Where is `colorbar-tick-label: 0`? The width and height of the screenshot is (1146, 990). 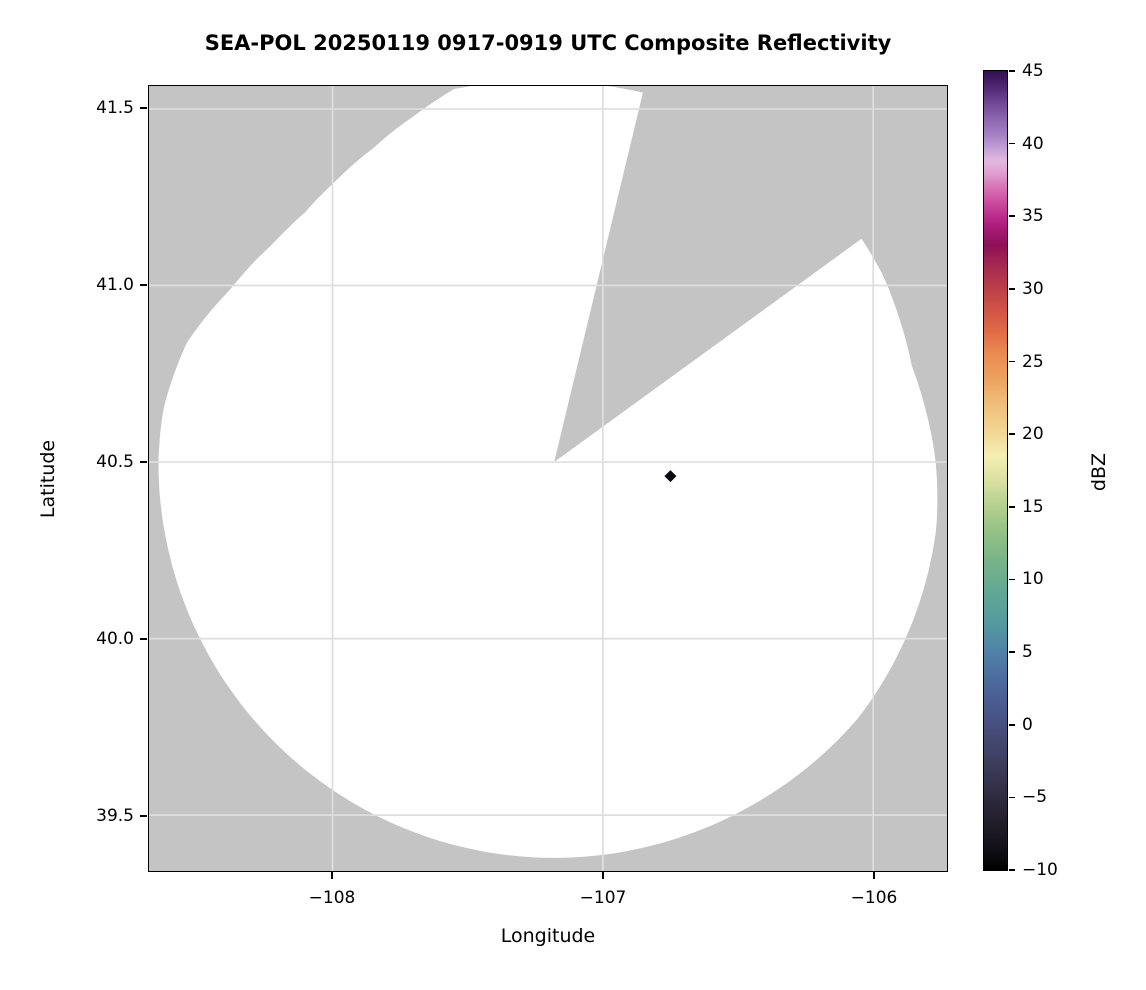 colorbar-tick-label: 0 is located at coordinates (1027, 724).